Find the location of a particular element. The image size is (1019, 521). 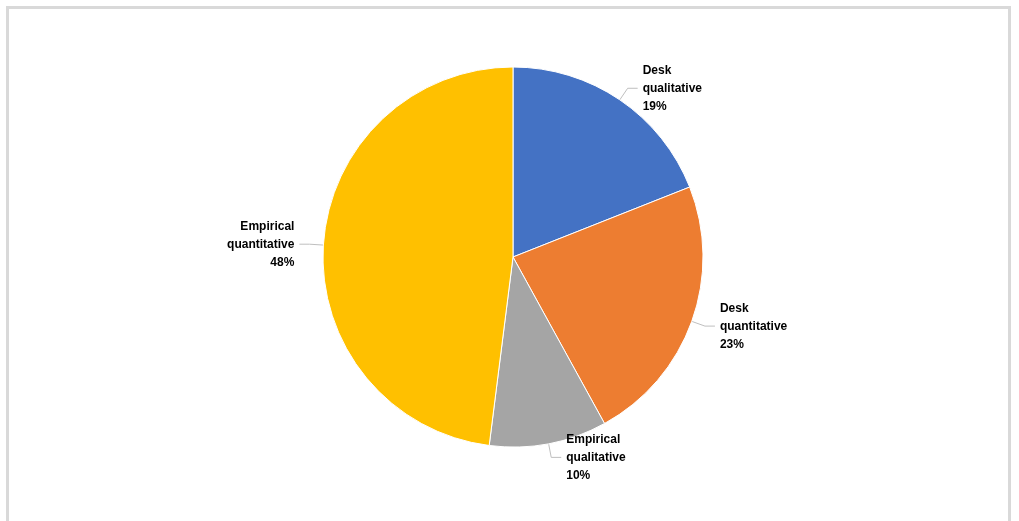

slice-label: Desk qualitative is located at coordinates (672, 79).